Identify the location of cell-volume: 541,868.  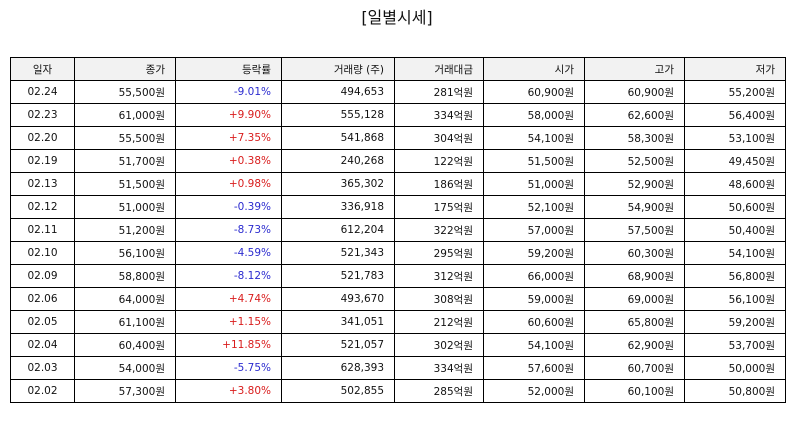
(338, 138).